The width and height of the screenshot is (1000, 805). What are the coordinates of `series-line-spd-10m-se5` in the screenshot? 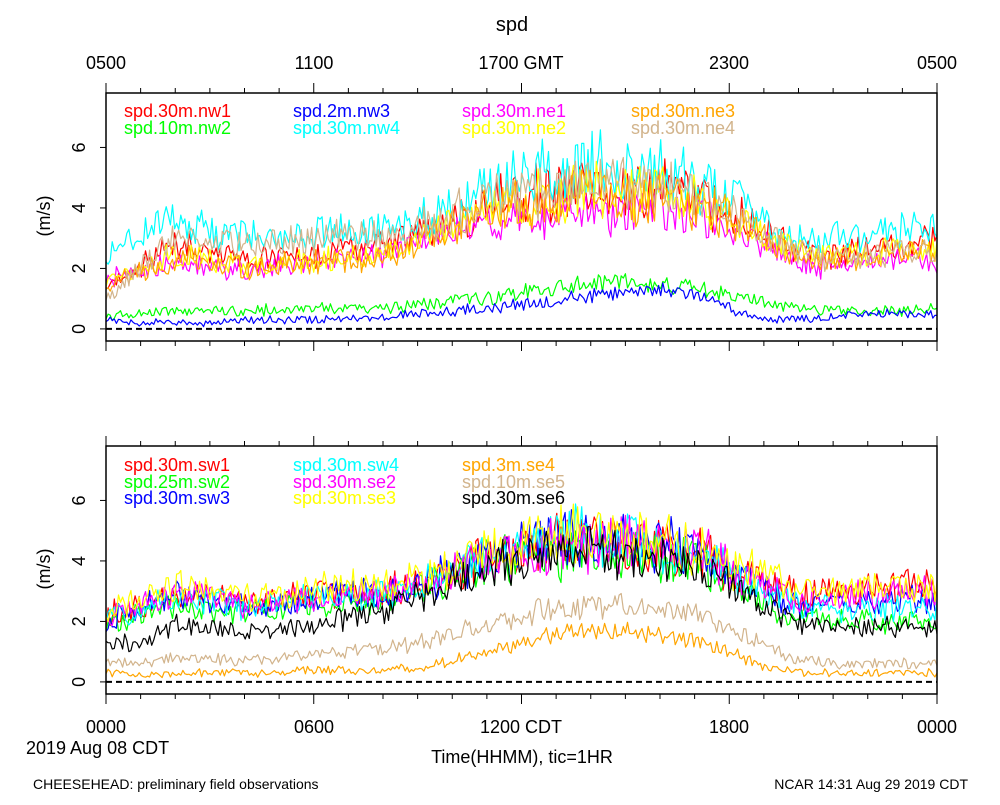 It's located at (521, 631).